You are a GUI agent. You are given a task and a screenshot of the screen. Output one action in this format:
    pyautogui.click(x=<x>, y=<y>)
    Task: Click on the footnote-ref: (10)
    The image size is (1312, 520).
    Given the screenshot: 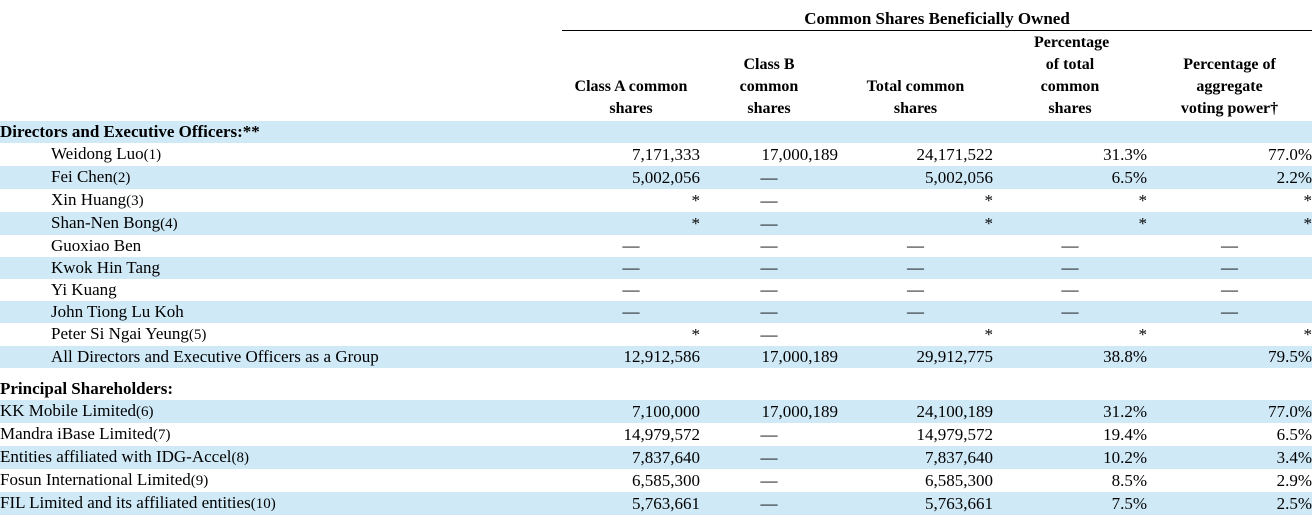 What is the action you would take?
    pyautogui.click(x=263, y=504)
    